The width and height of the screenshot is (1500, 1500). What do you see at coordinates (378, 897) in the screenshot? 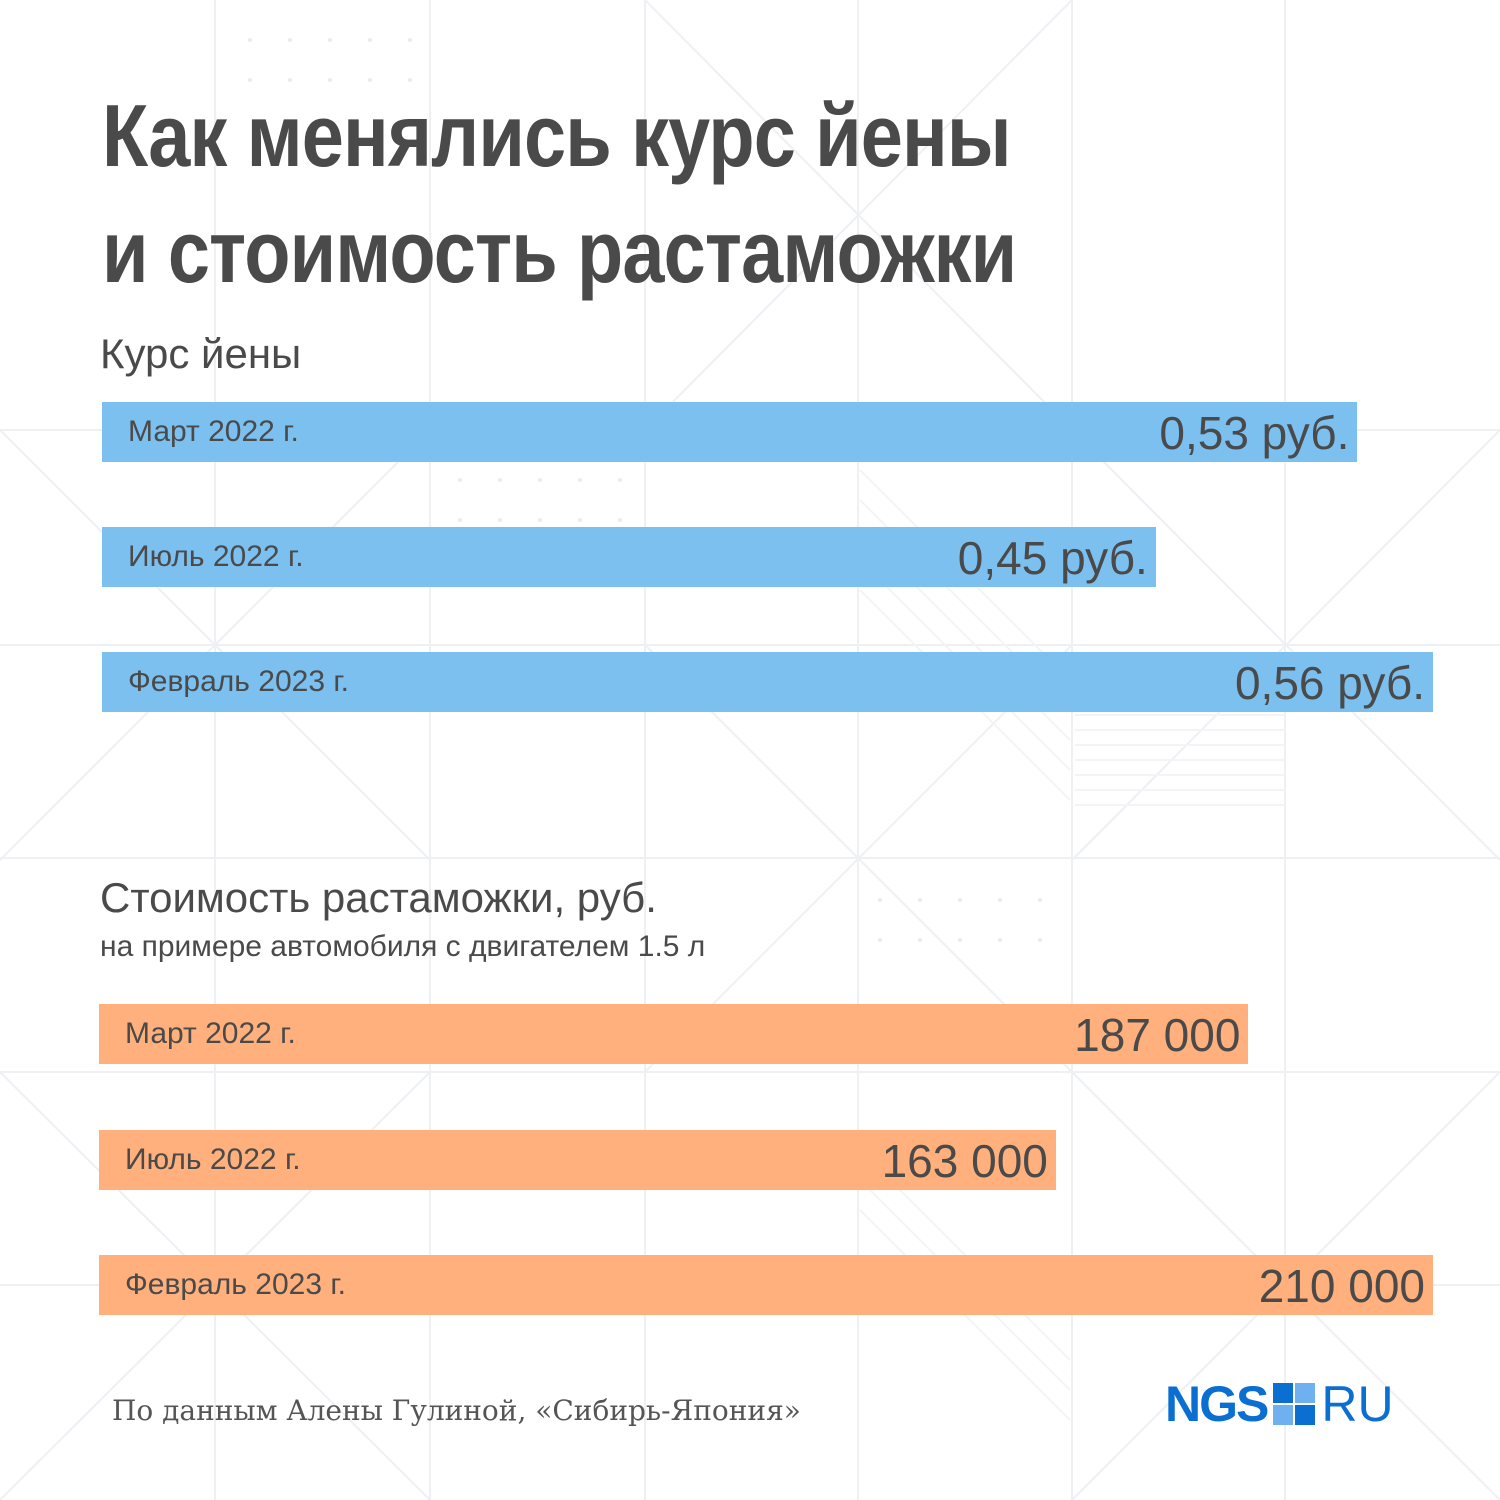
I see `customs-cost-heading: Стоимость растаможки, руб.` at bounding box center [378, 897].